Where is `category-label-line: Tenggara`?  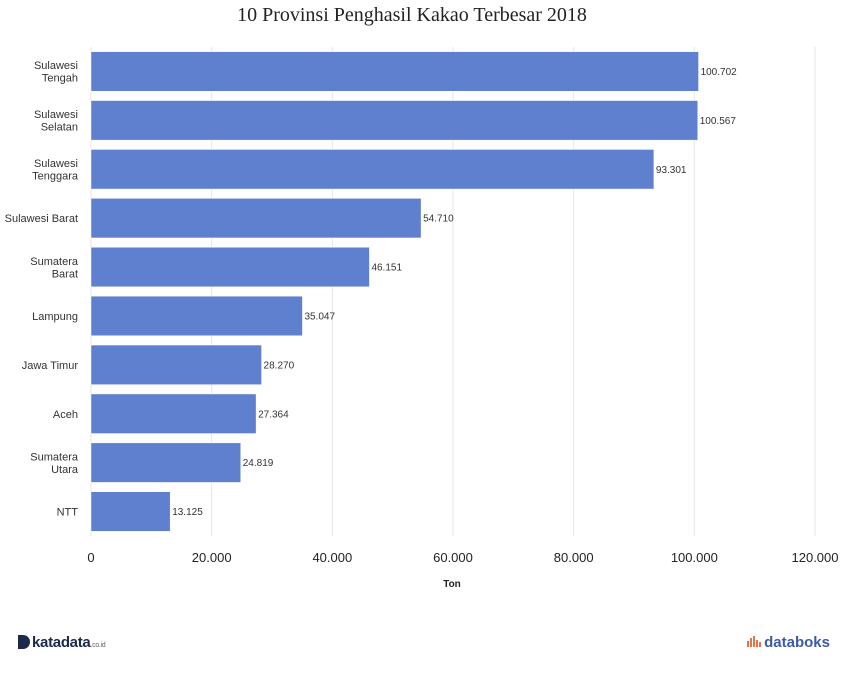
category-label-line: Tenggara is located at coordinates (55, 177).